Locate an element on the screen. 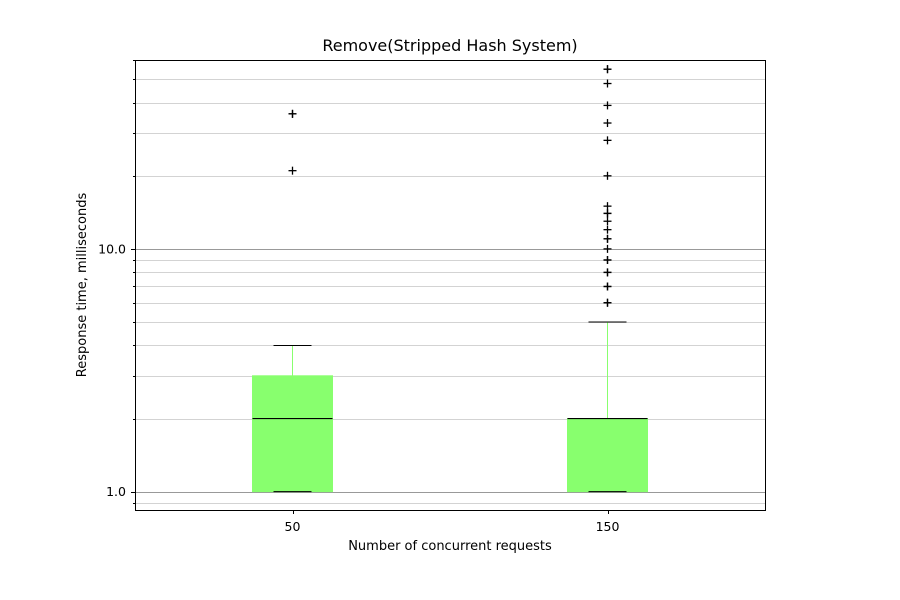 Image resolution: width=900 pixels, height=600 pixels. boxes is located at coordinates (450, 407).